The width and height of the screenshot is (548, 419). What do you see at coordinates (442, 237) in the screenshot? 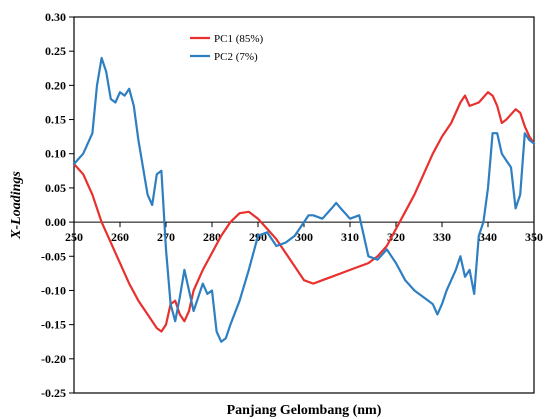
I see `x-tick-label: 330` at bounding box center [442, 237].